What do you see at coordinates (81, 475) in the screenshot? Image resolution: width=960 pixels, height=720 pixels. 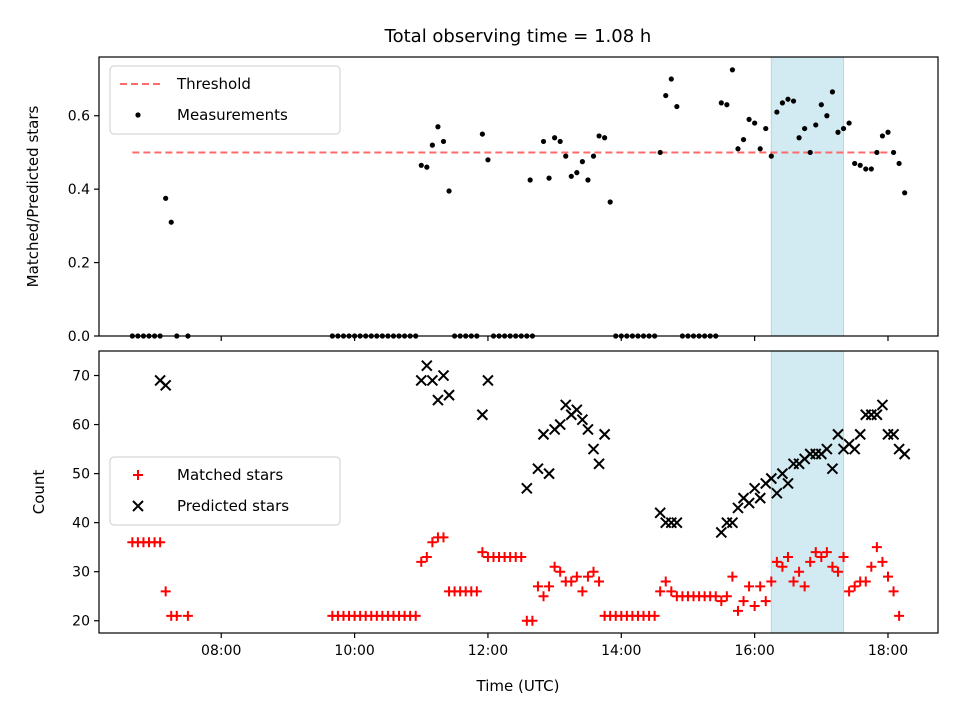 I see `y-tick-label: 50` at bounding box center [81, 475].